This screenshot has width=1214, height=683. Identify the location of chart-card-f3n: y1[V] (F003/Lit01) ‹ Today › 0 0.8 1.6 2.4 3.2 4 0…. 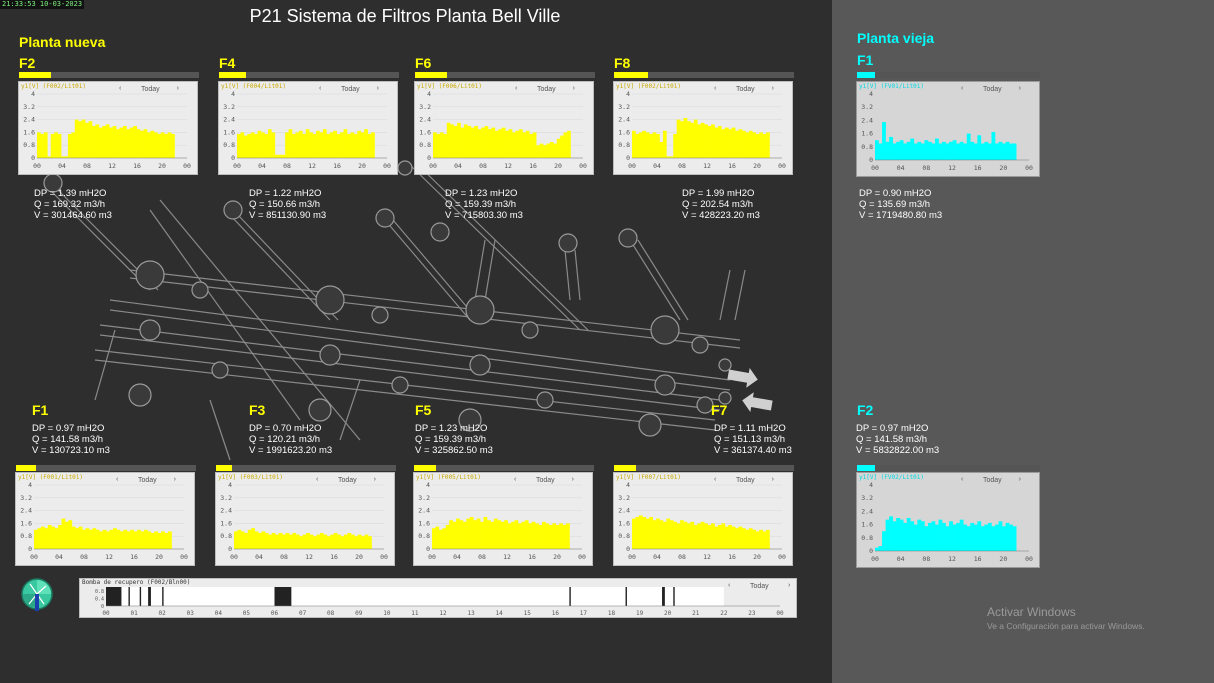
(305, 519).